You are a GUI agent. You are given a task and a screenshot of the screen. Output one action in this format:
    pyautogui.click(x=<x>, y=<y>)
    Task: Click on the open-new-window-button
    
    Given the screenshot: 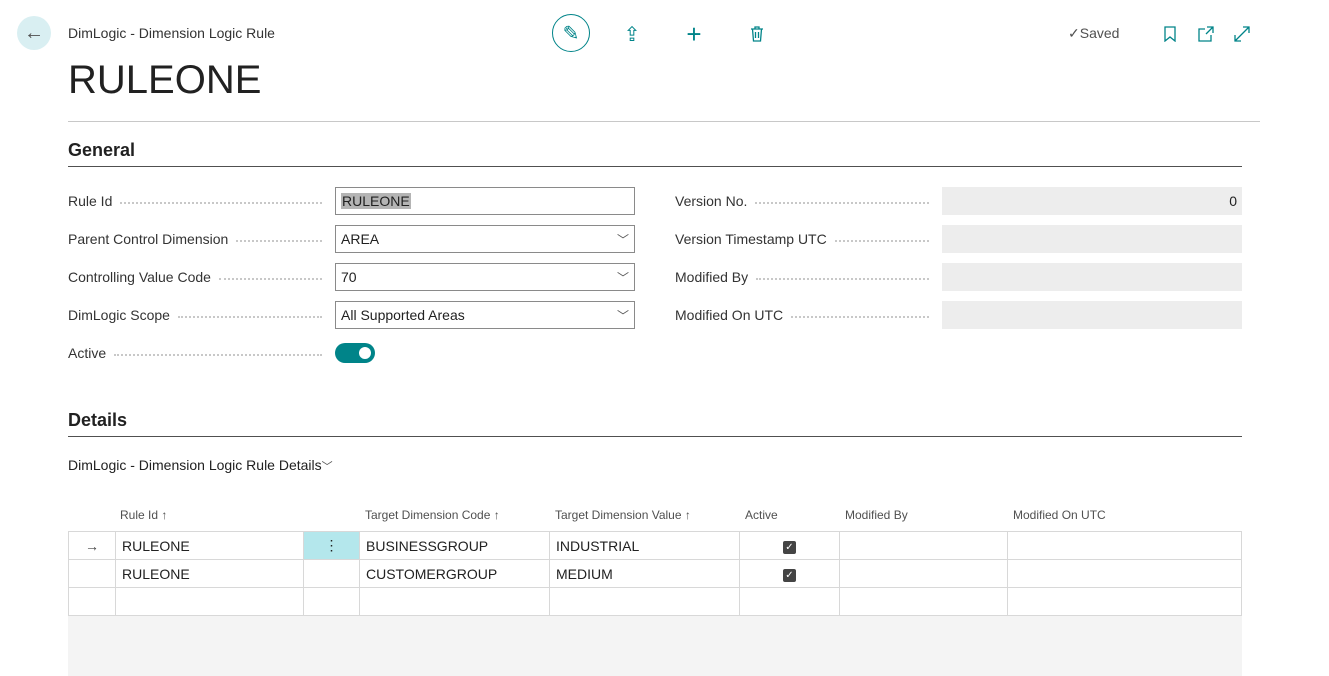 What is the action you would take?
    pyautogui.click(x=1206, y=34)
    